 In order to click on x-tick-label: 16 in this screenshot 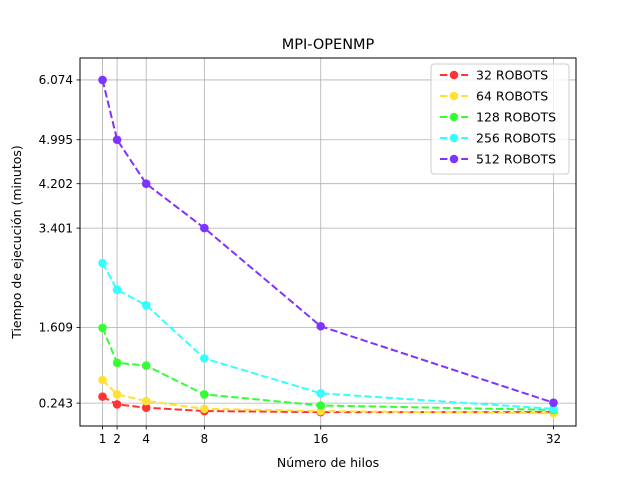, I will do `click(320, 439)`.